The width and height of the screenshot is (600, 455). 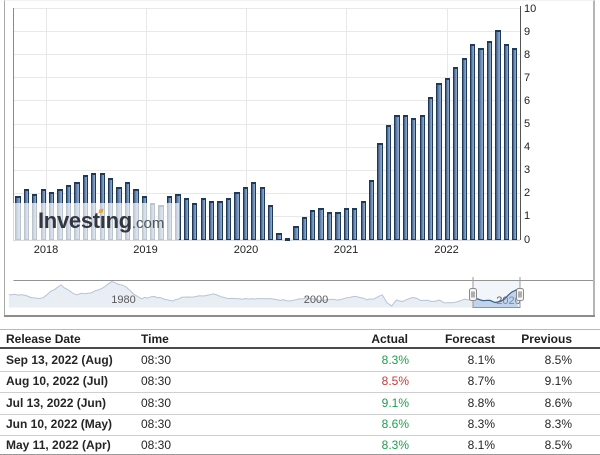 What do you see at coordinates (123, 300) in the screenshot?
I see `svg-text: 1980` at bounding box center [123, 300].